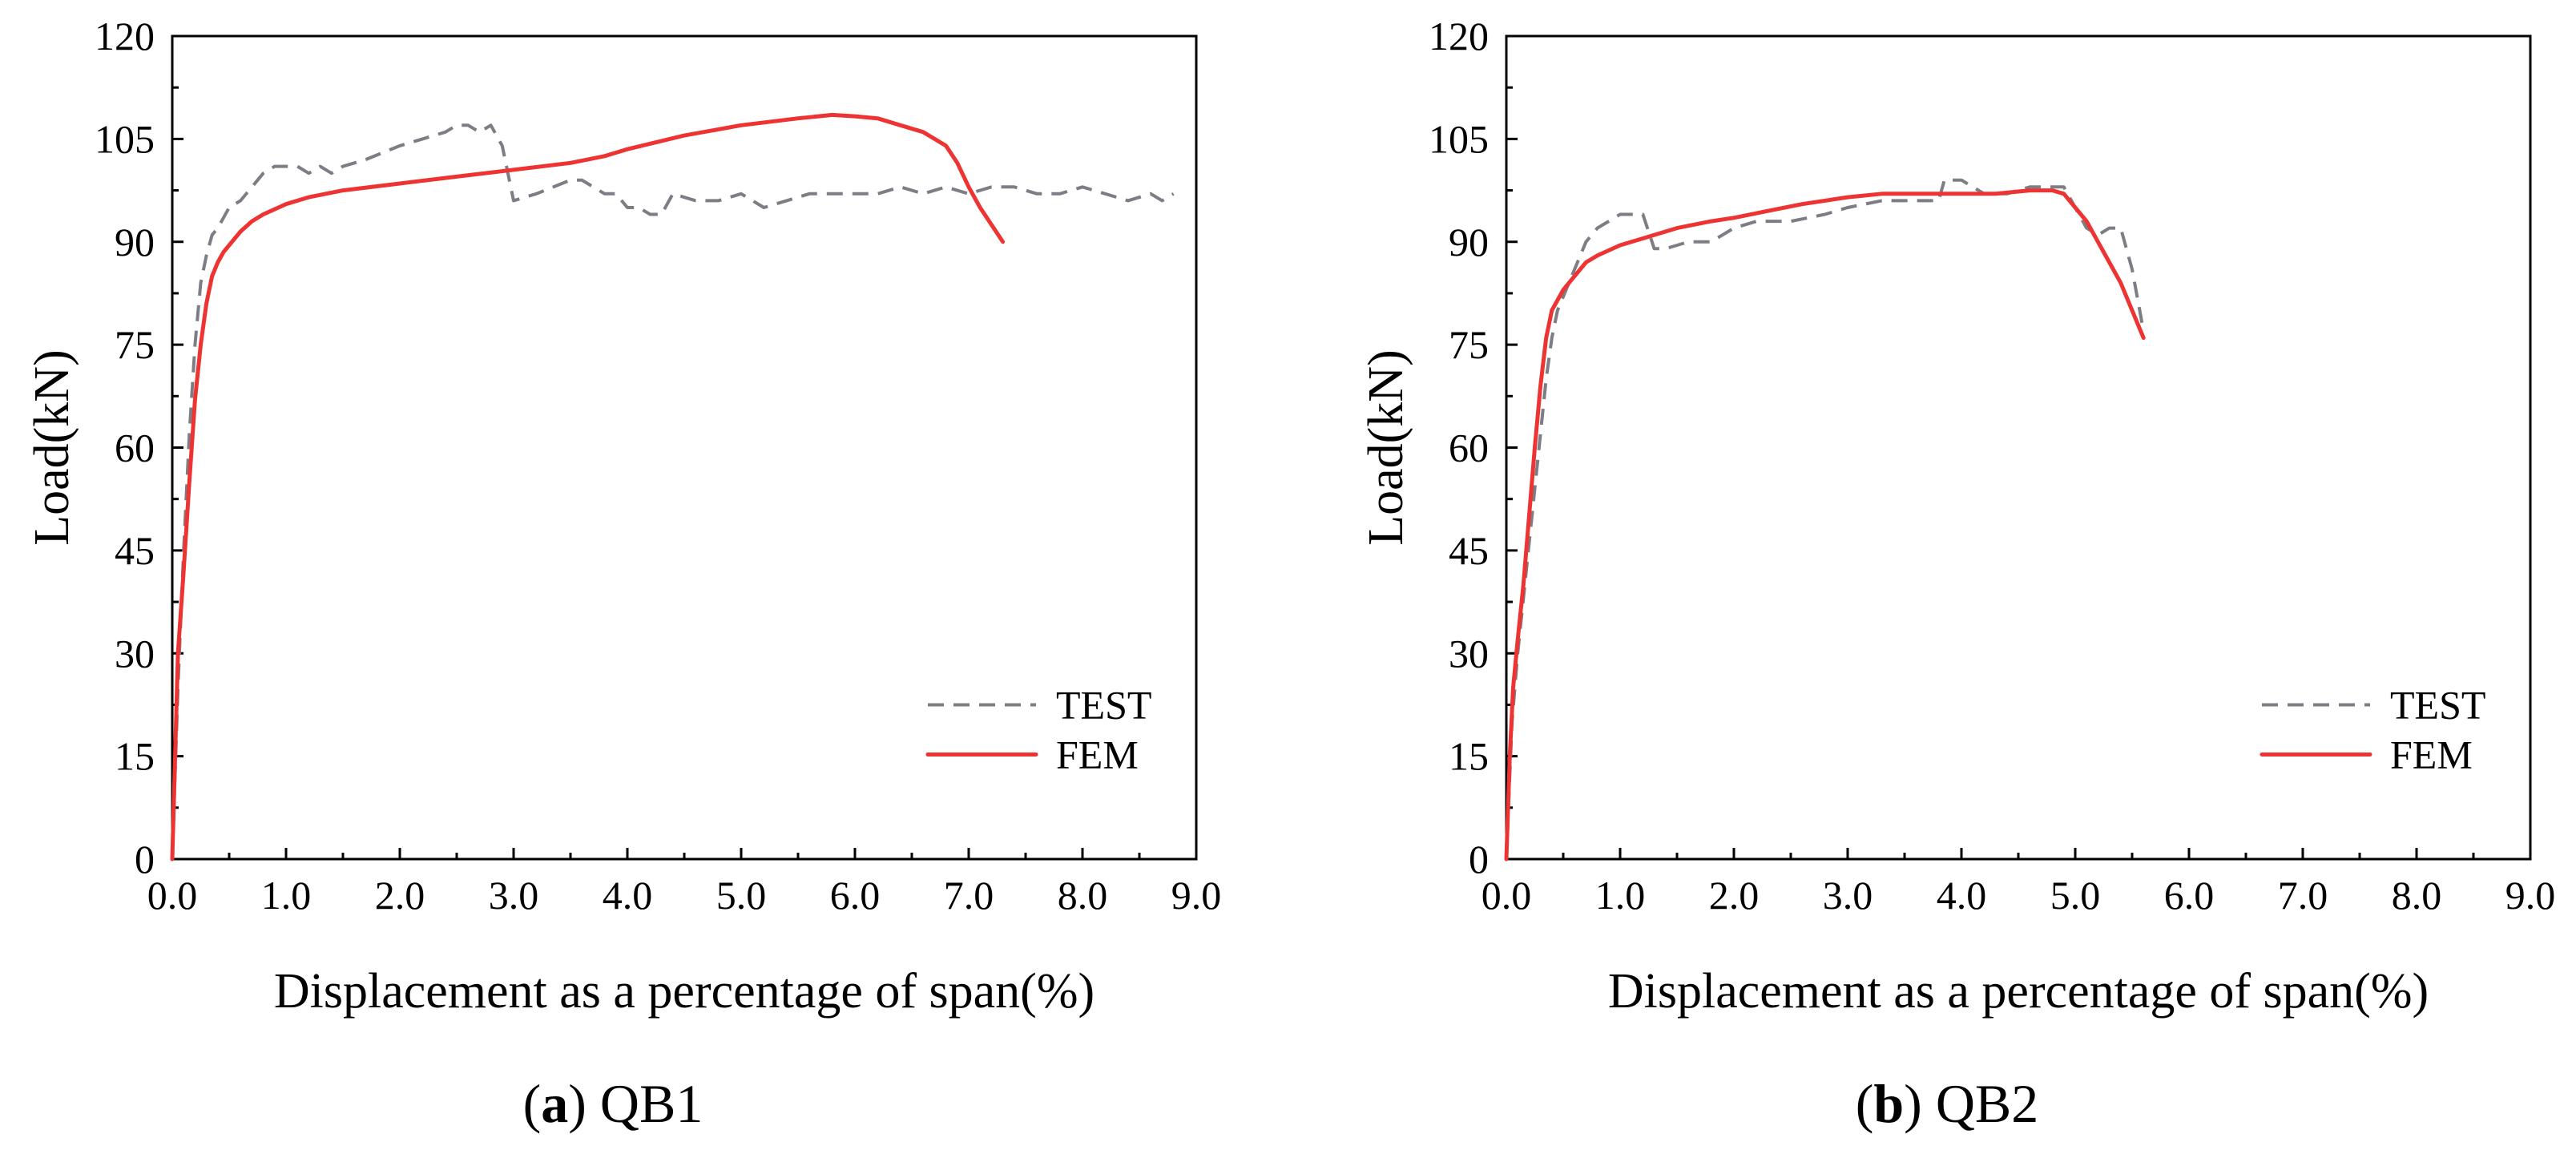 The height and width of the screenshot is (1154, 2576). Describe the element at coordinates (554, 1103) in the screenshot. I see `caption-letter: a` at that location.